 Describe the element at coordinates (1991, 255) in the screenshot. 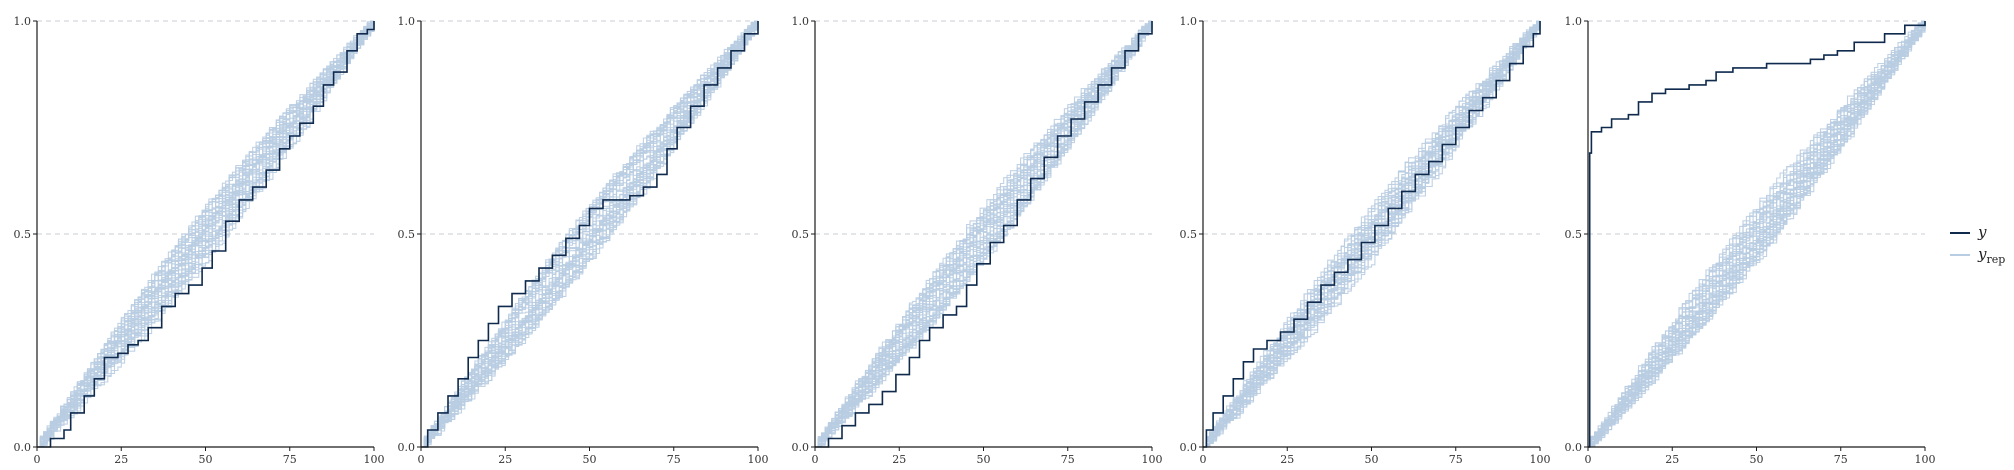

I see `legend-label: yrep` at that location.